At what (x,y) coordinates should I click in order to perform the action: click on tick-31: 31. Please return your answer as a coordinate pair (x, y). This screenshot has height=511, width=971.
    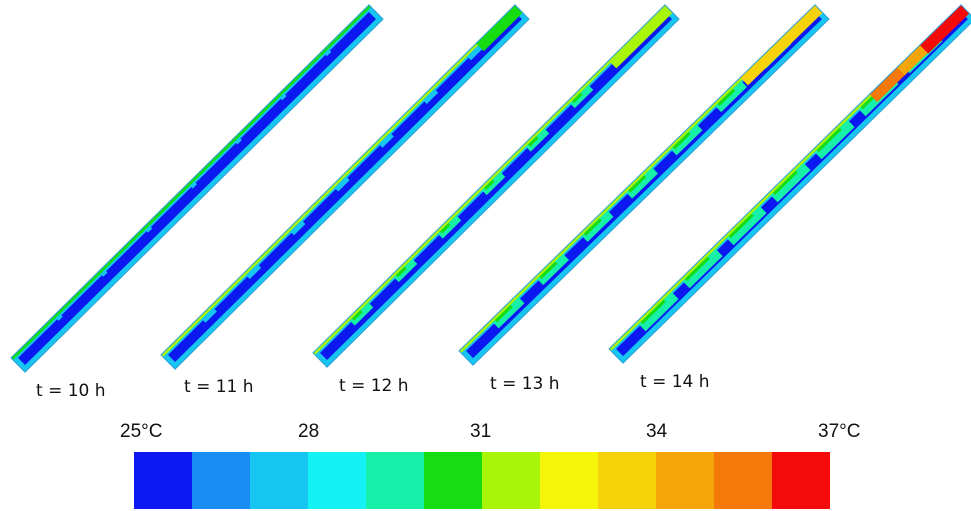
    Looking at the image, I should click on (481, 431).